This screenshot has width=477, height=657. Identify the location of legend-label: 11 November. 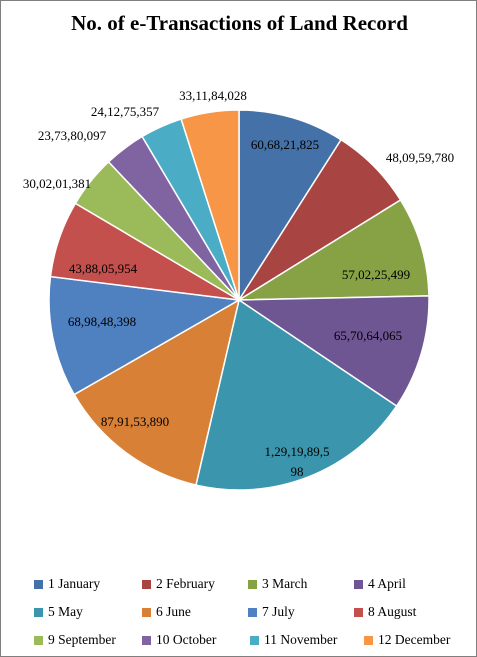
(301, 639).